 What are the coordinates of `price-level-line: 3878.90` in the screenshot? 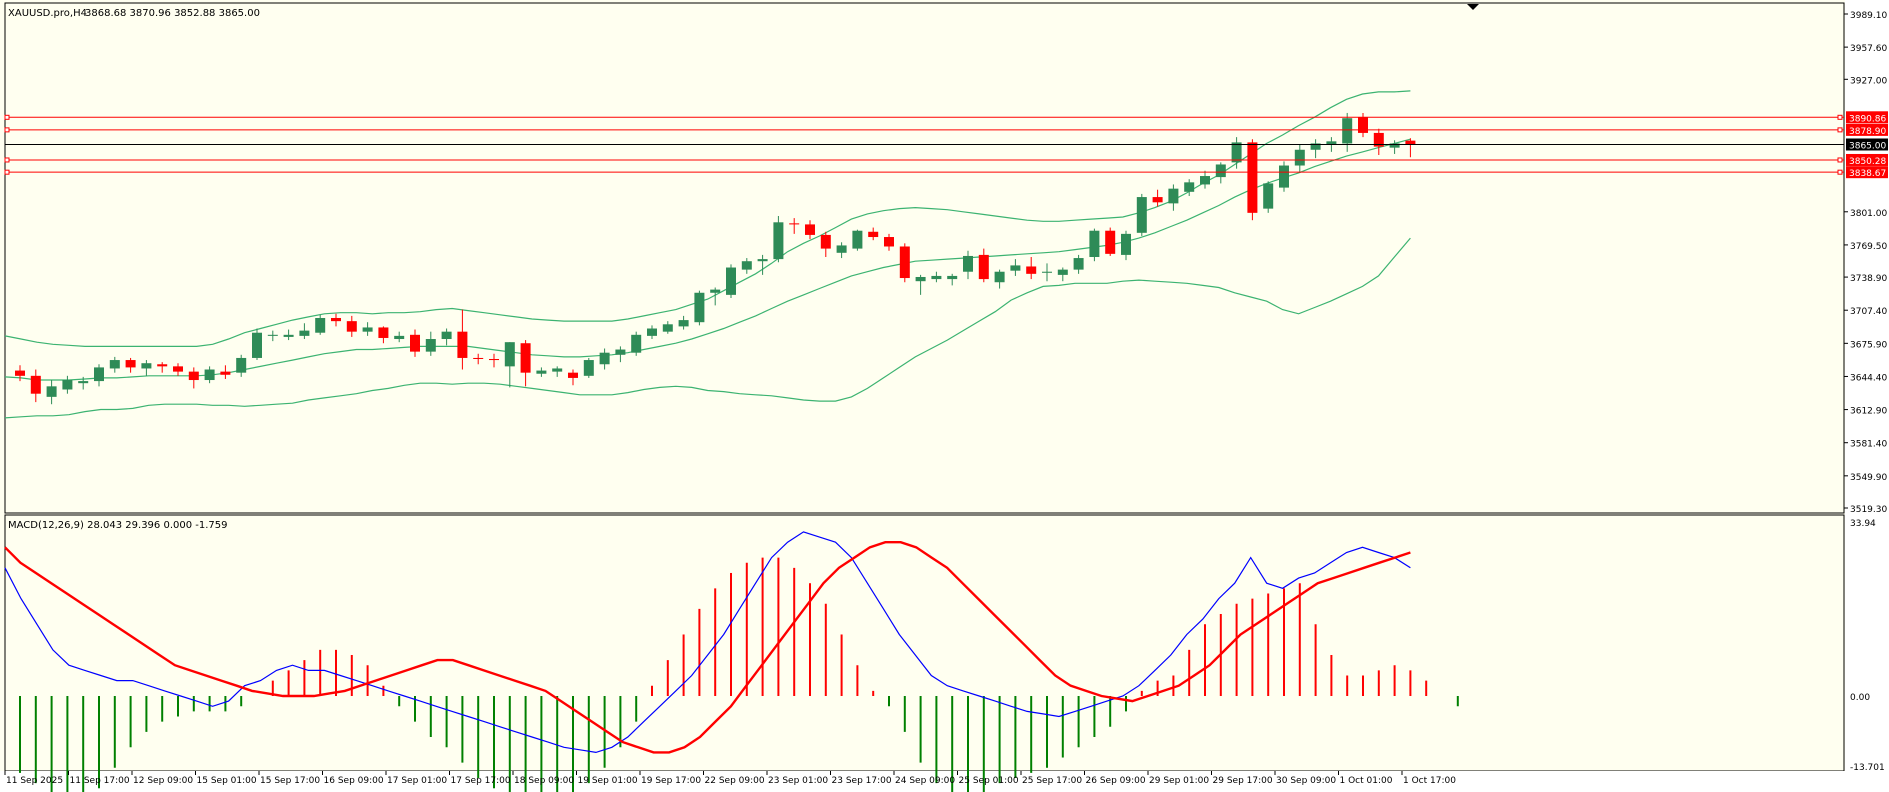 It's located at (946, 130).